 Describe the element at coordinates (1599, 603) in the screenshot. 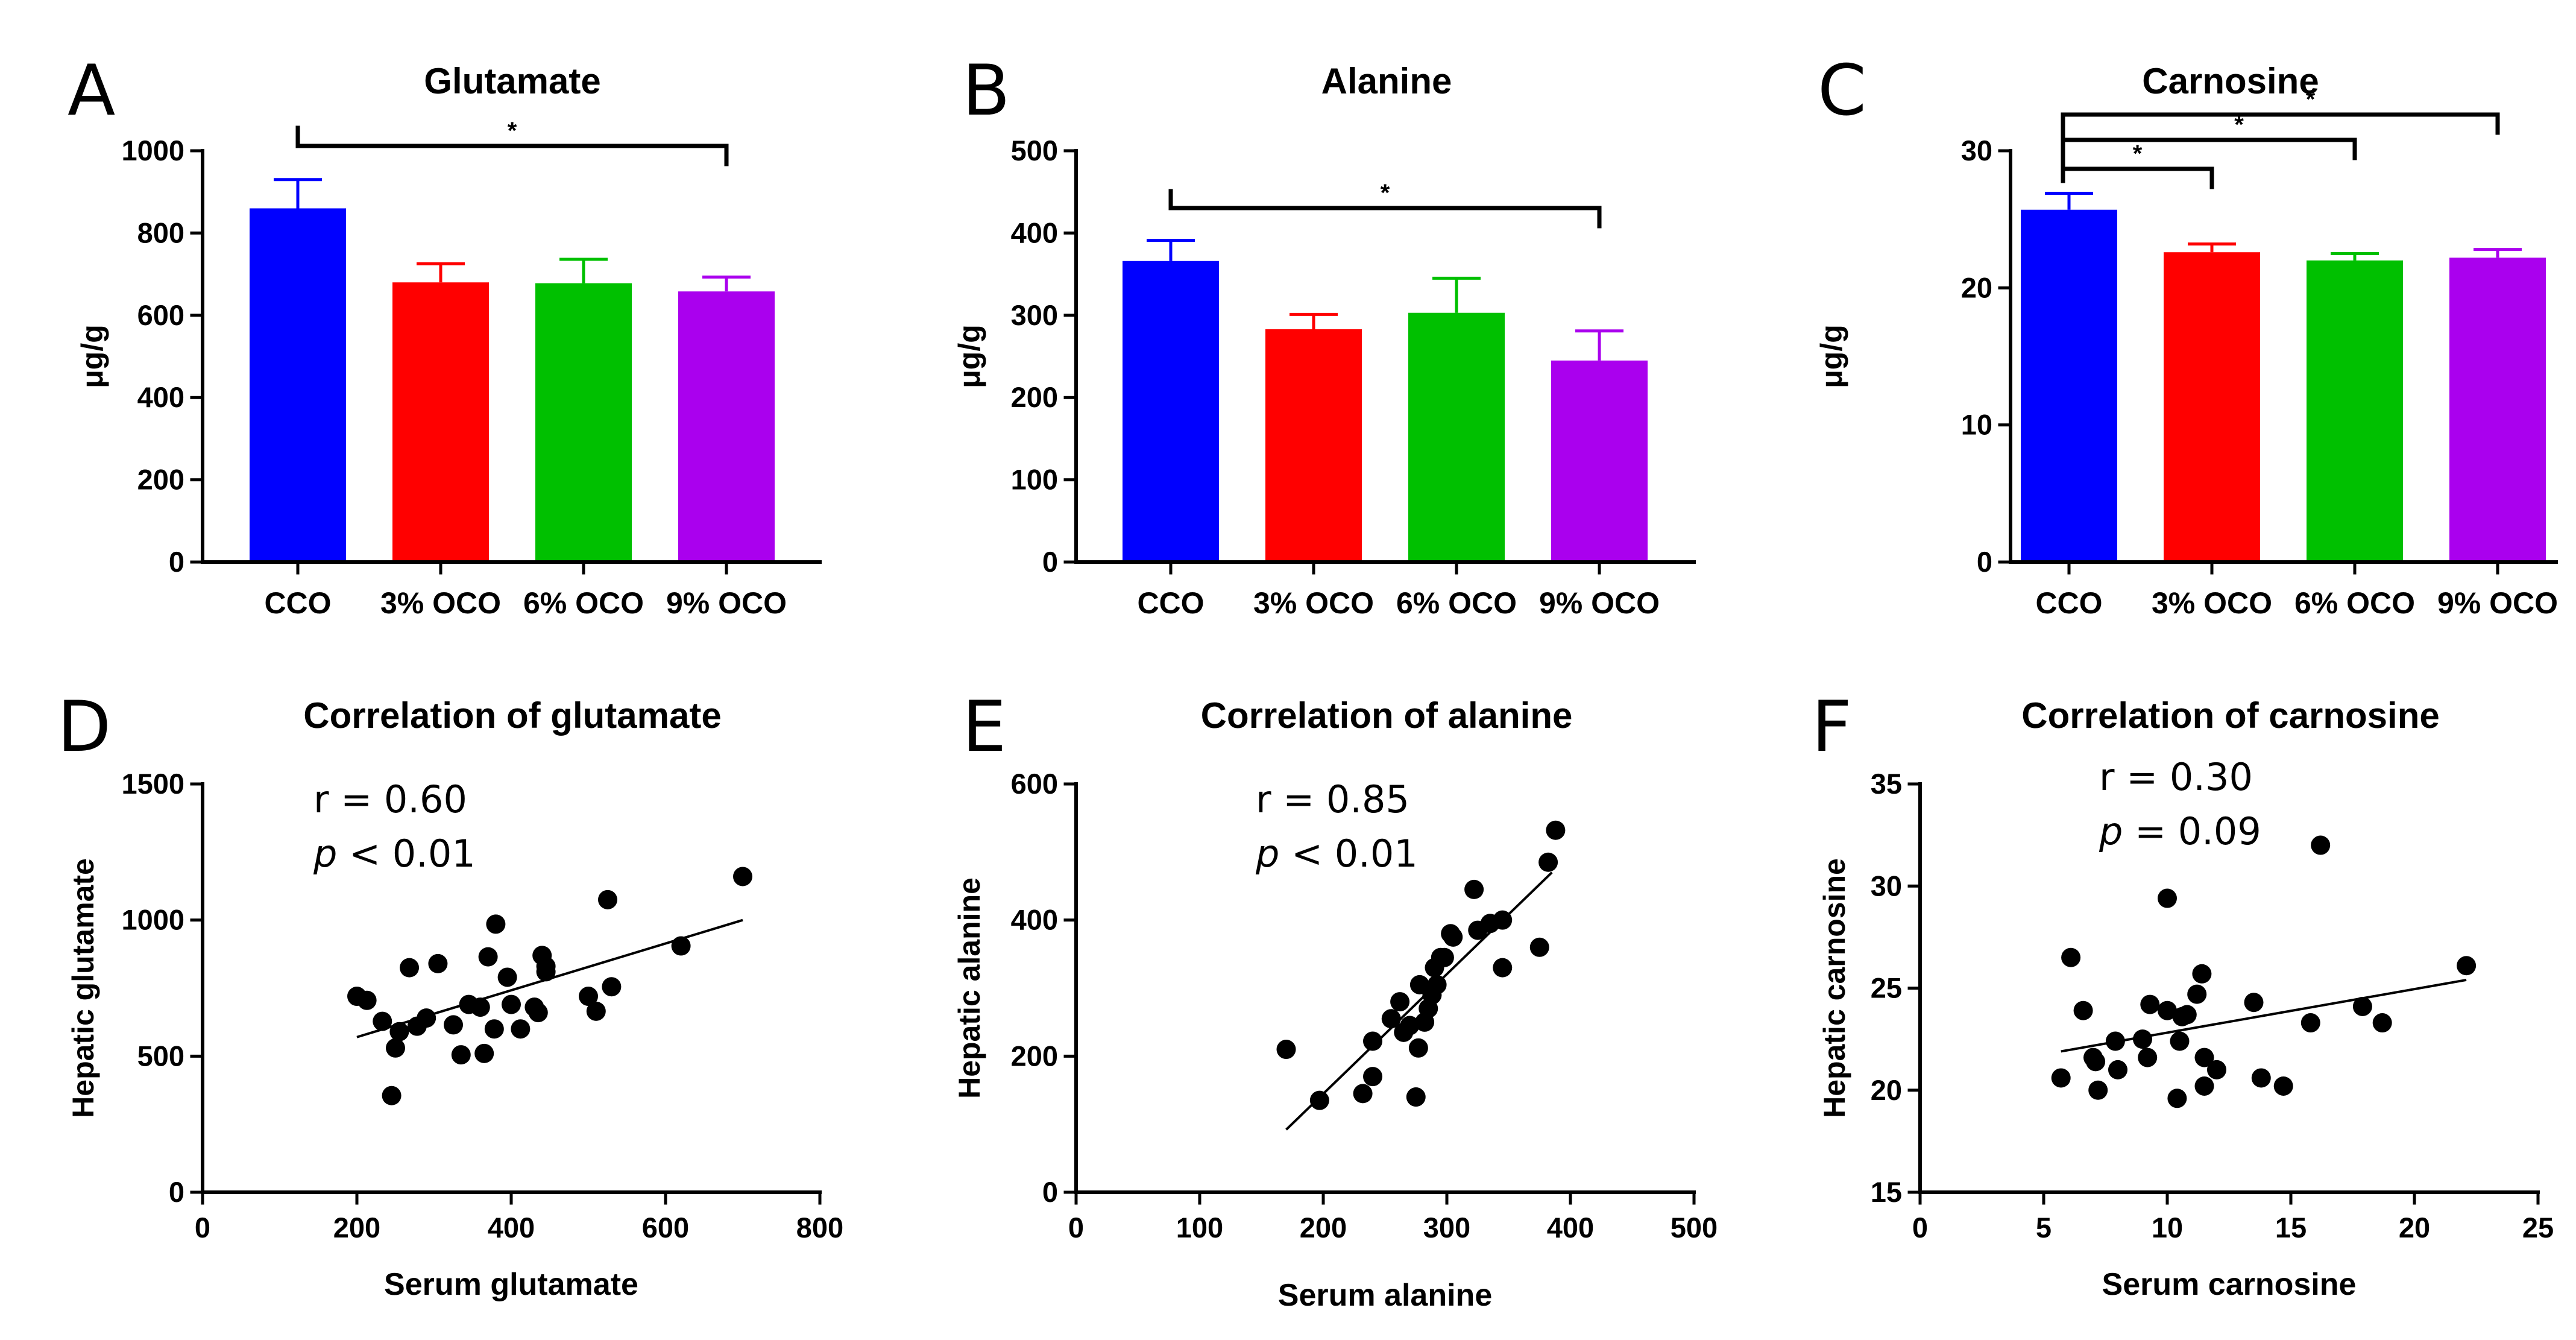

I see `category-label: 9% OCO` at that location.